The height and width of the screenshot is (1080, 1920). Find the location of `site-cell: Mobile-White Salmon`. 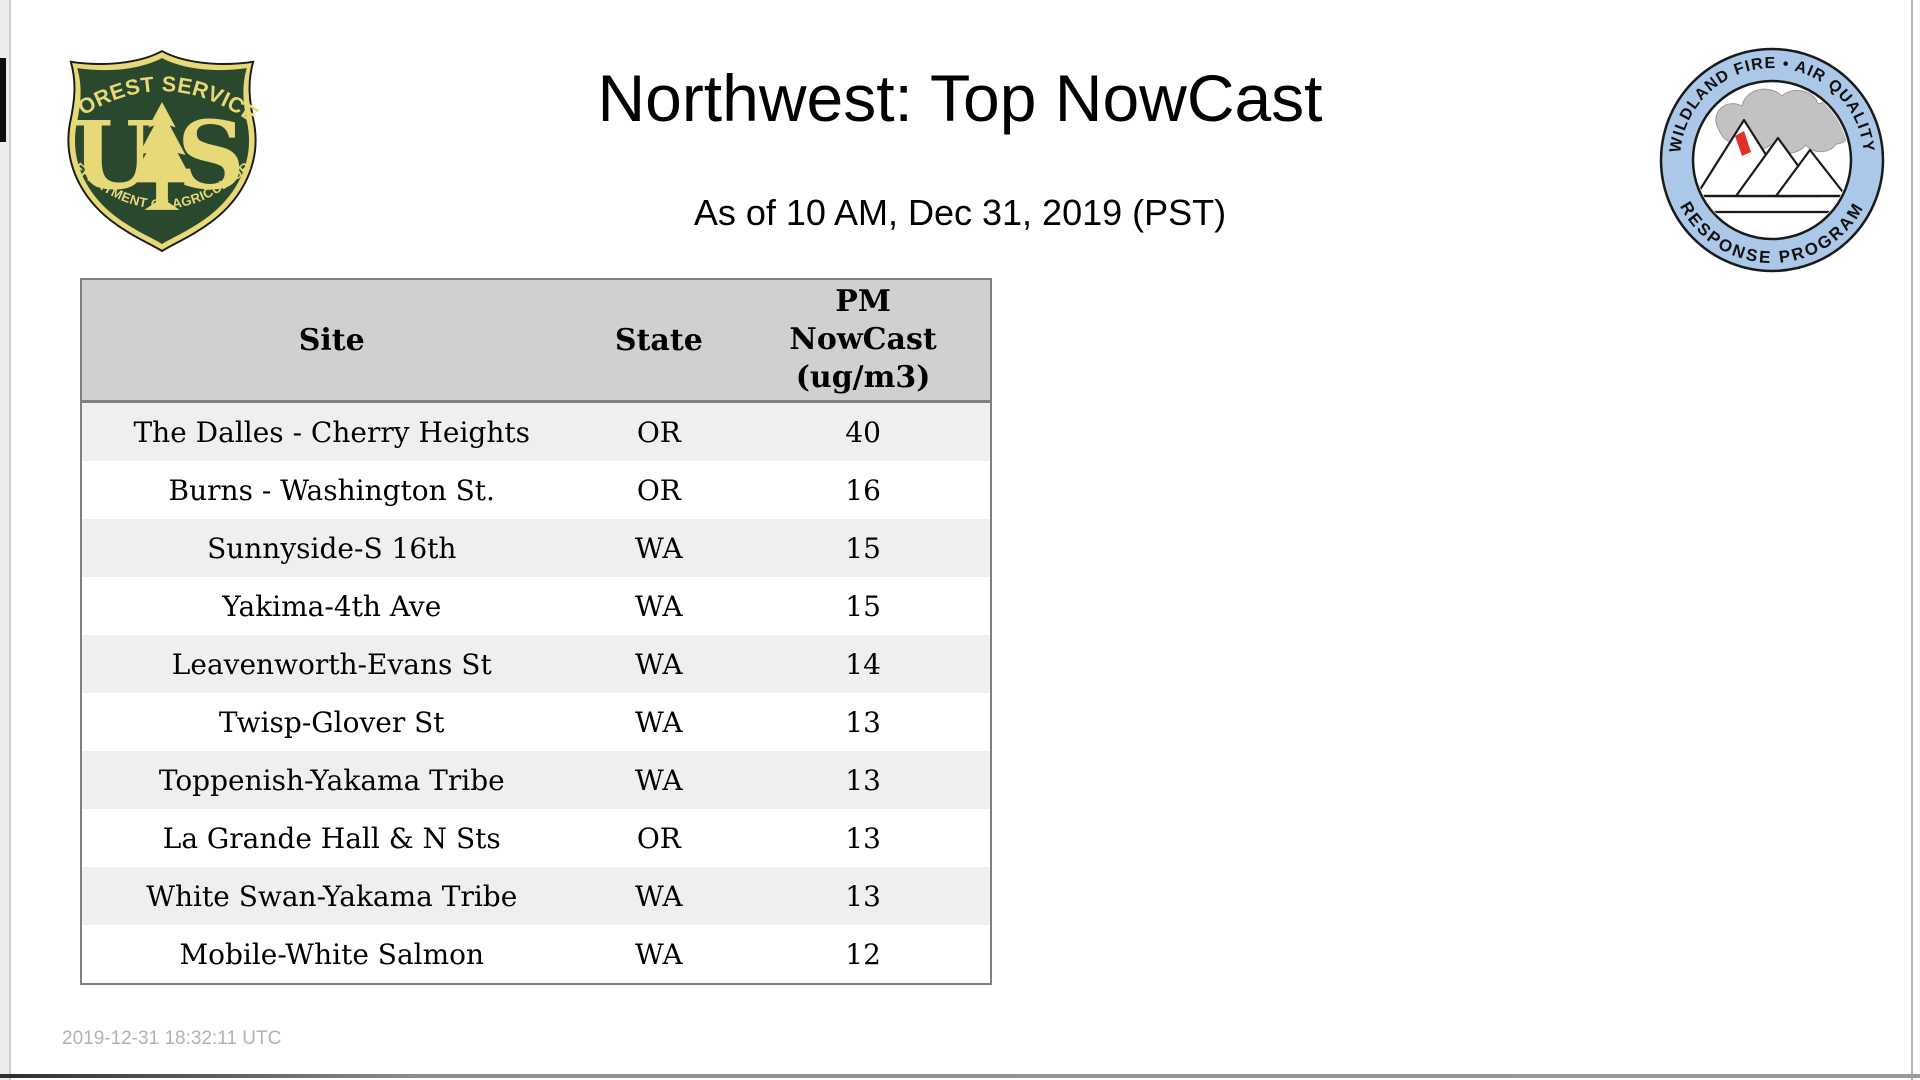

site-cell: Mobile-White Salmon is located at coordinates (332, 954).